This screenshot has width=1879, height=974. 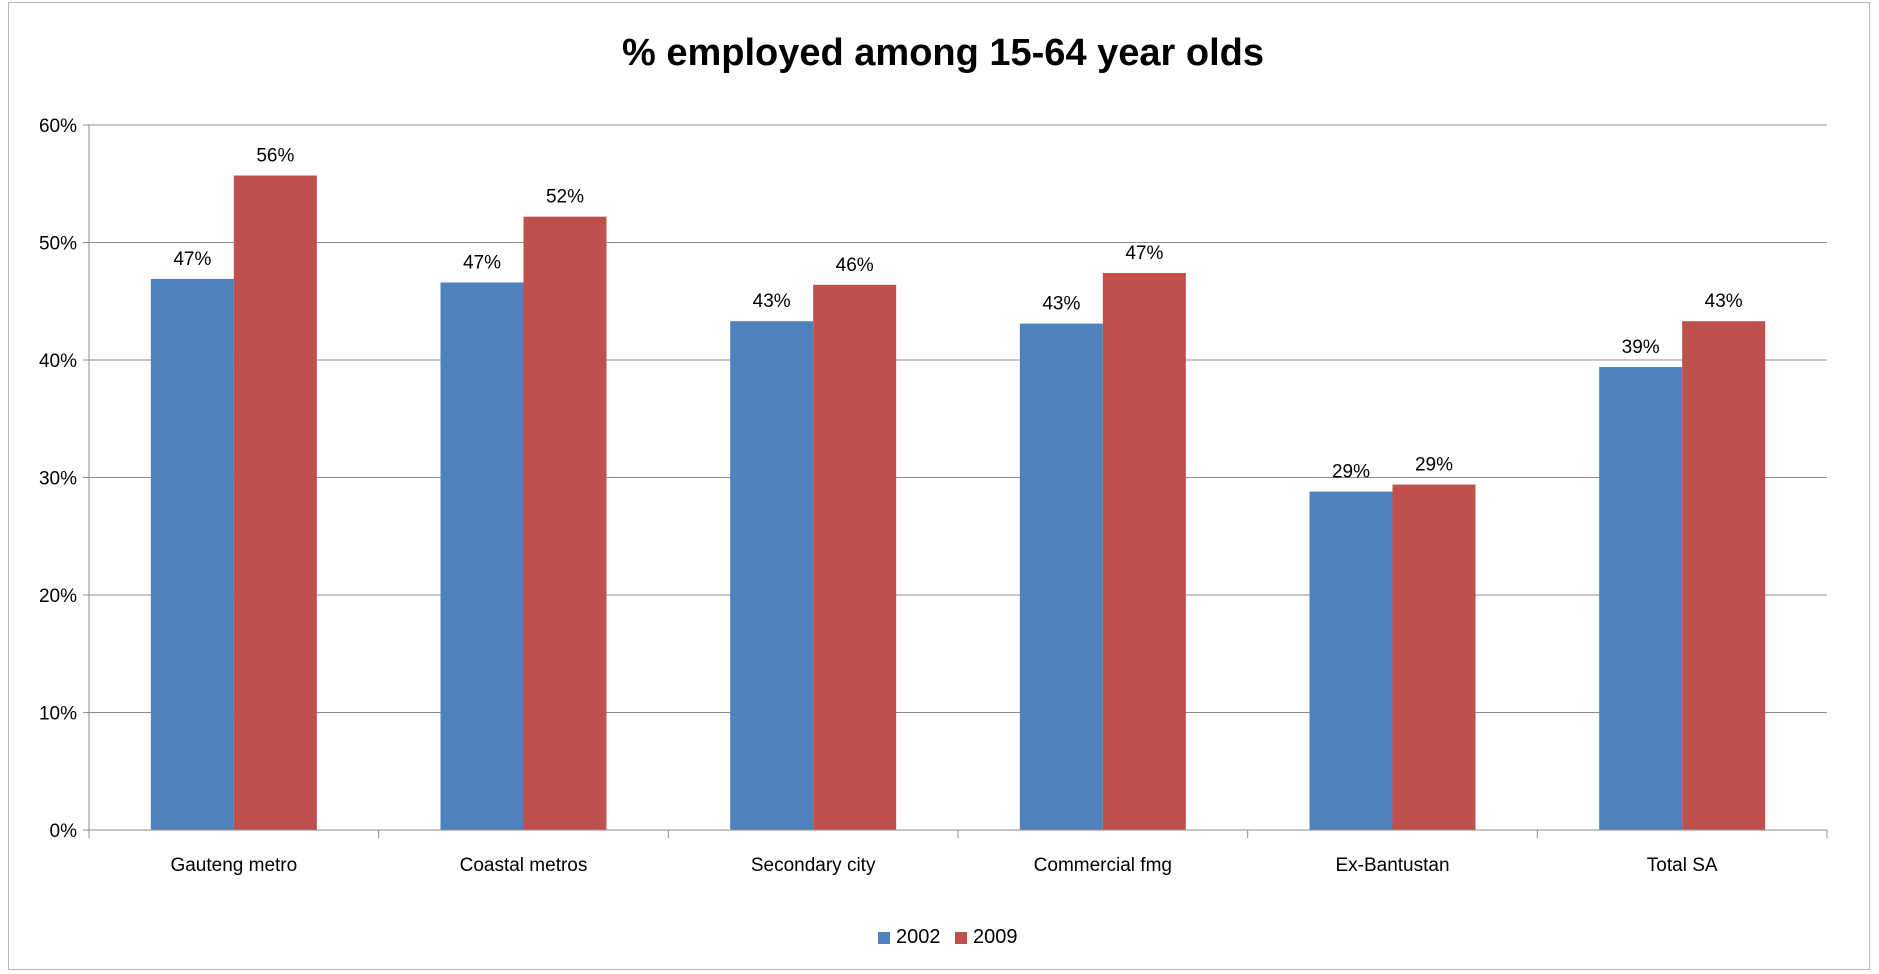 I want to click on x-category-label: Commercial fmg, so click(x=1103, y=865).